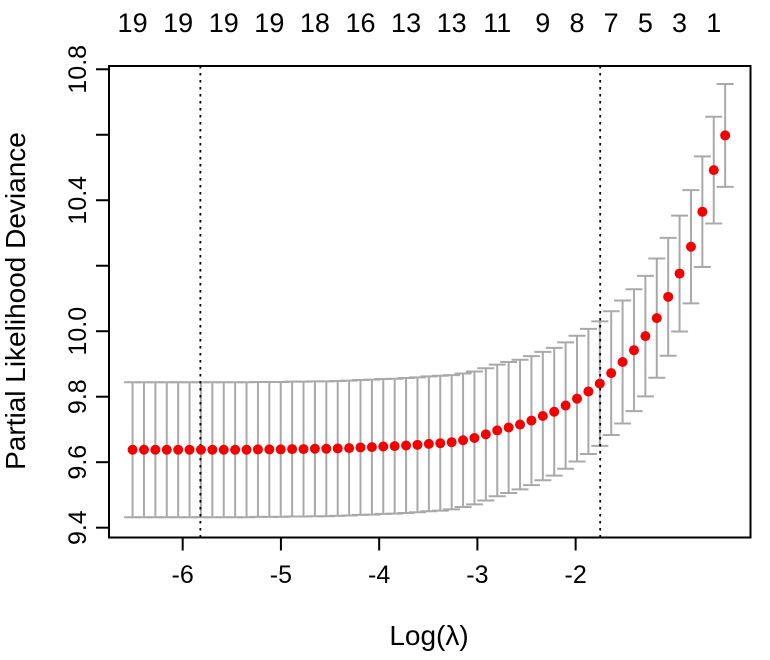 Image resolution: width=770 pixels, height=660 pixels. Describe the element at coordinates (183, 575) in the screenshot. I see `x-tick-label: -6` at that location.